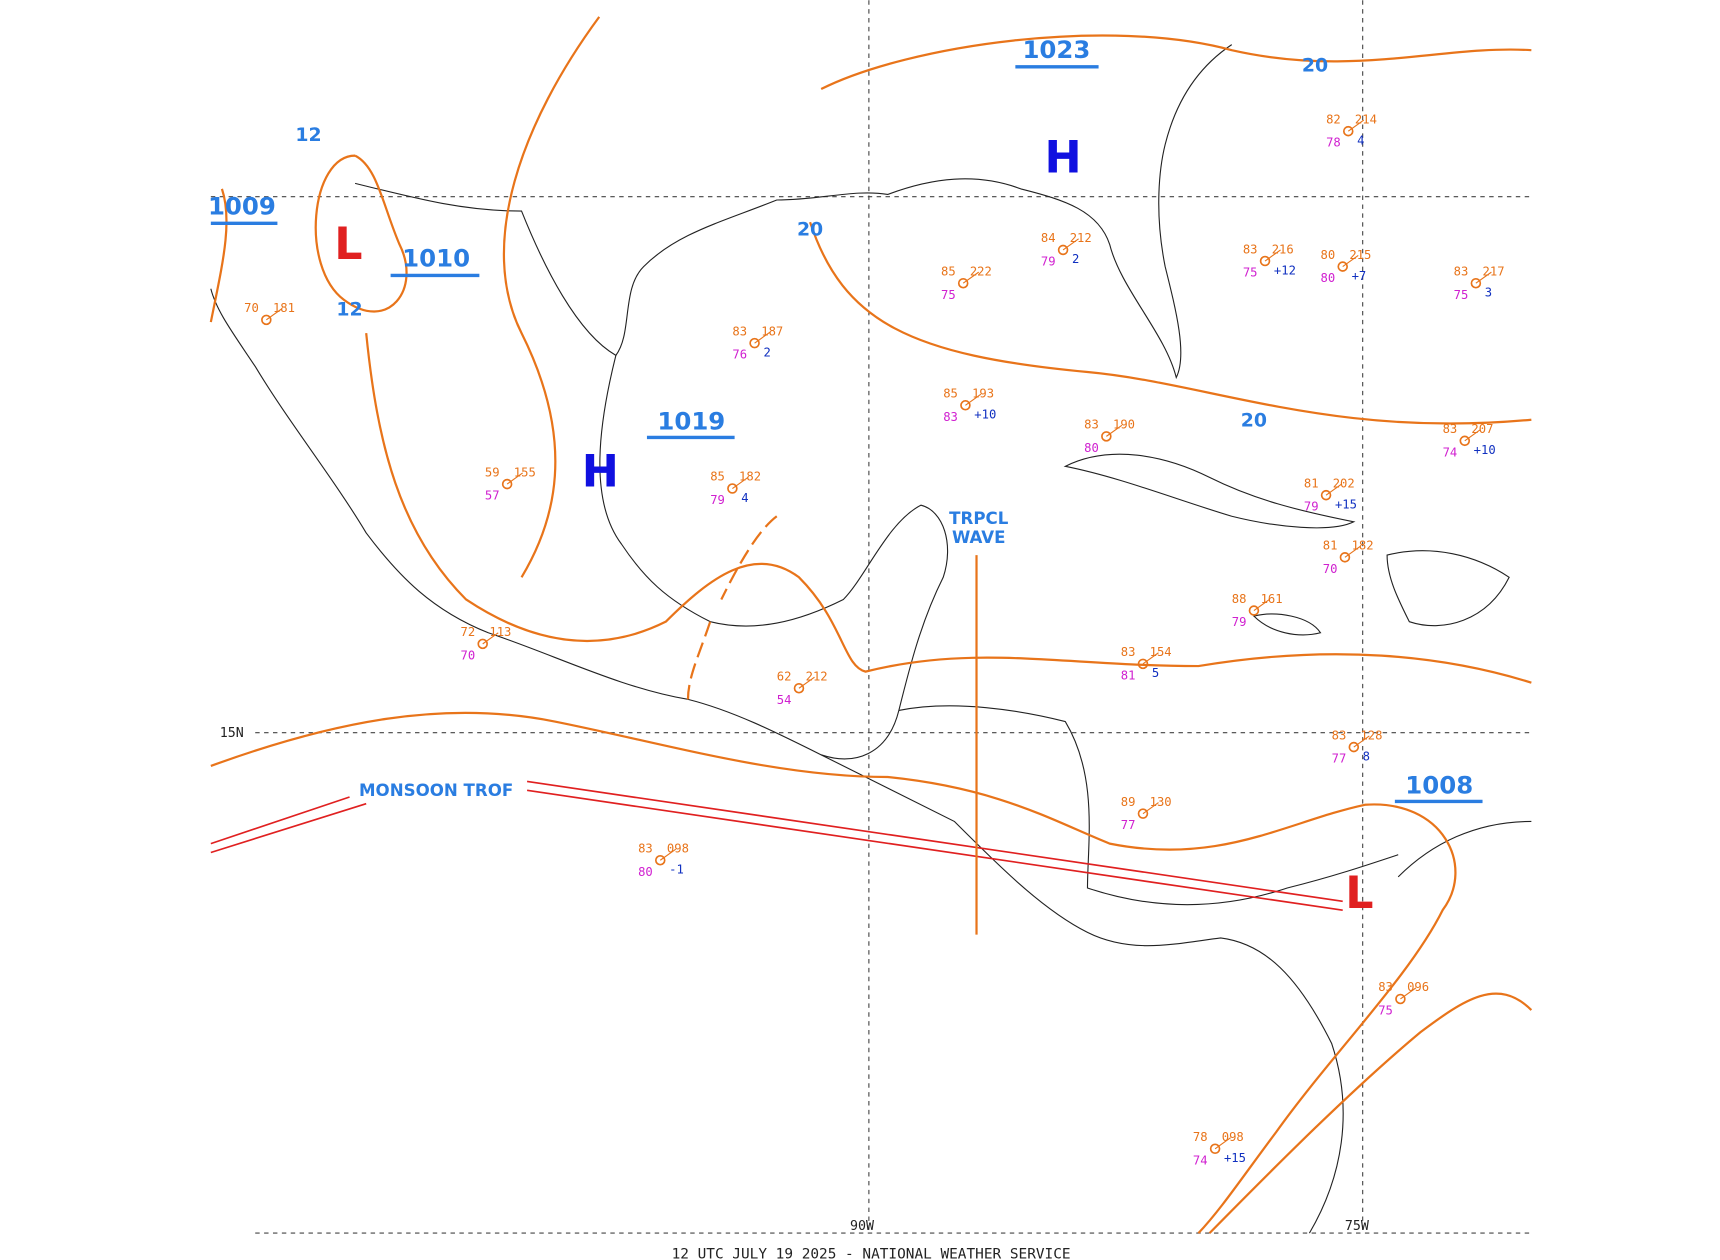 The height and width of the screenshot is (1260, 1720). Describe the element at coordinates (1200, 1137) in the screenshot. I see `temperature: 78` at that location.